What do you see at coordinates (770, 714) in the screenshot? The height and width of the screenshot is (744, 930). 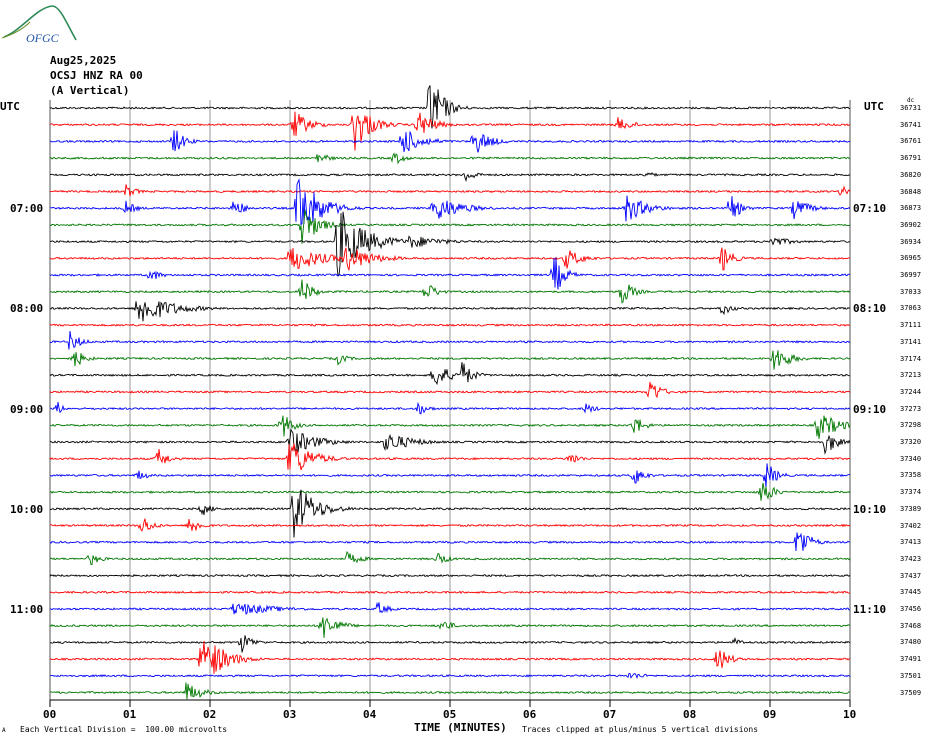 I see `x-tick-label-09: 09` at bounding box center [770, 714].